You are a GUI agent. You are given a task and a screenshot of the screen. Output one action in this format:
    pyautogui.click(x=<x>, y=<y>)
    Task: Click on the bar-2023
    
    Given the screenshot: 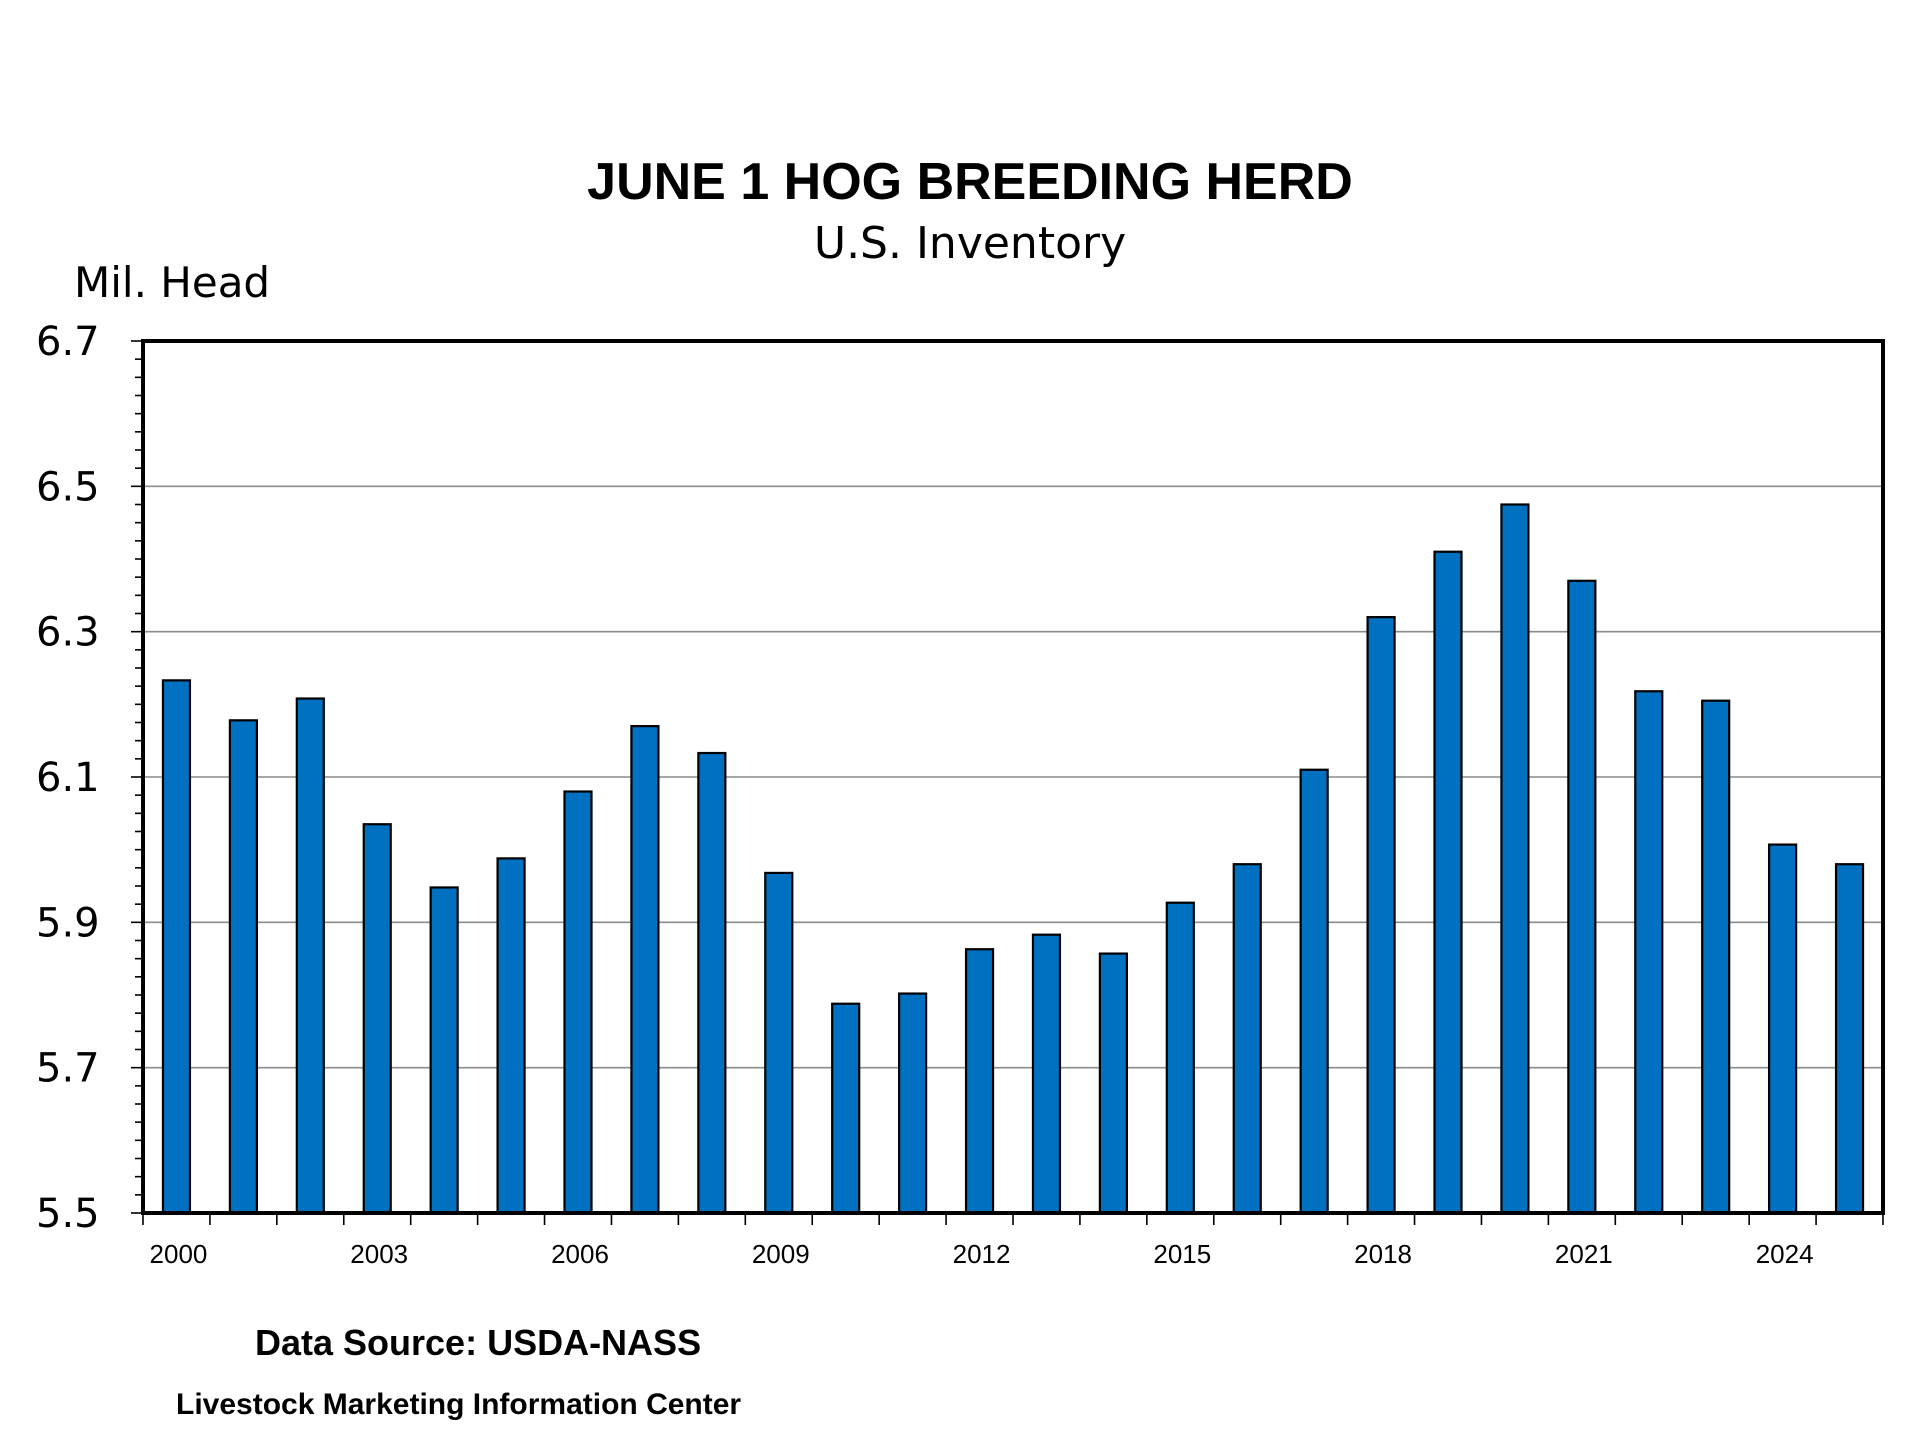 What is the action you would take?
    pyautogui.click(x=1716, y=957)
    